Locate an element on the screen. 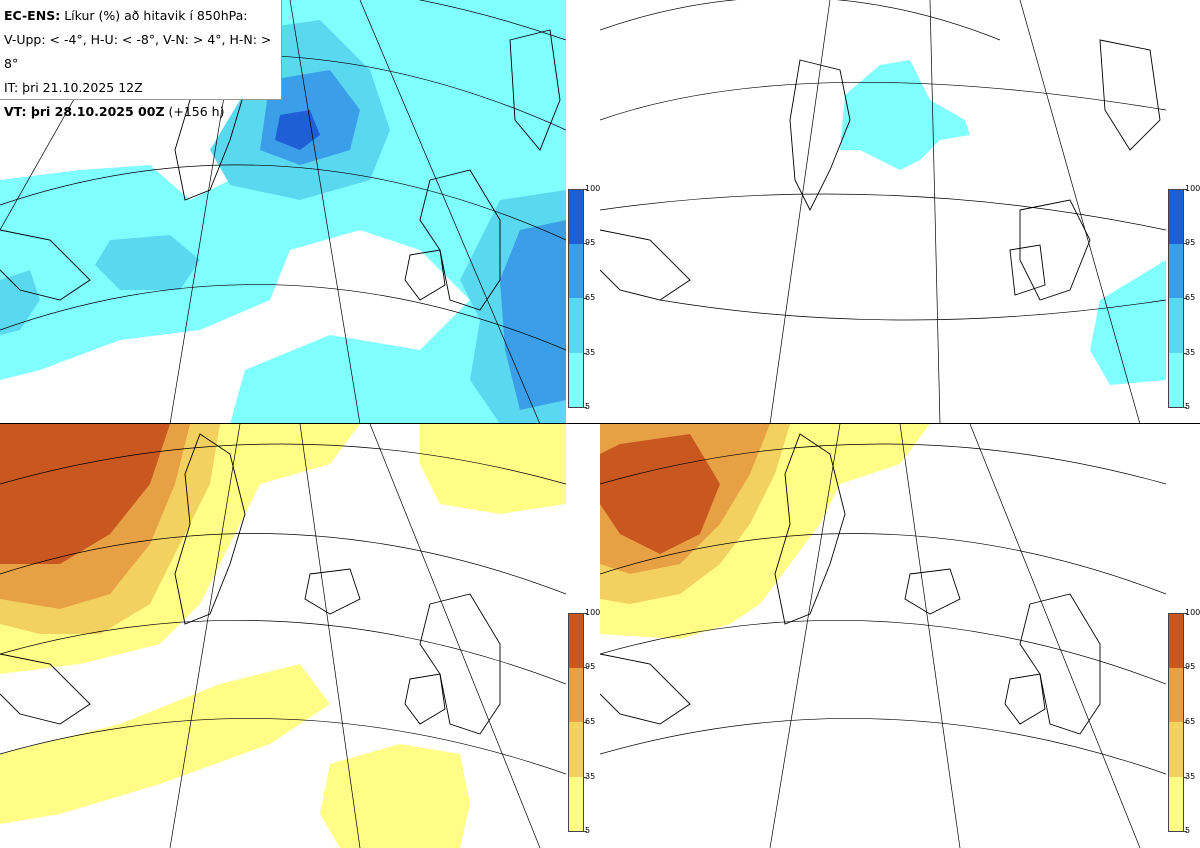 This screenshot has width=1200, height=848. description-line: EC-ENS: Líkur (%) að hitavik í 850hPa: is located at coordinates (142, 16).